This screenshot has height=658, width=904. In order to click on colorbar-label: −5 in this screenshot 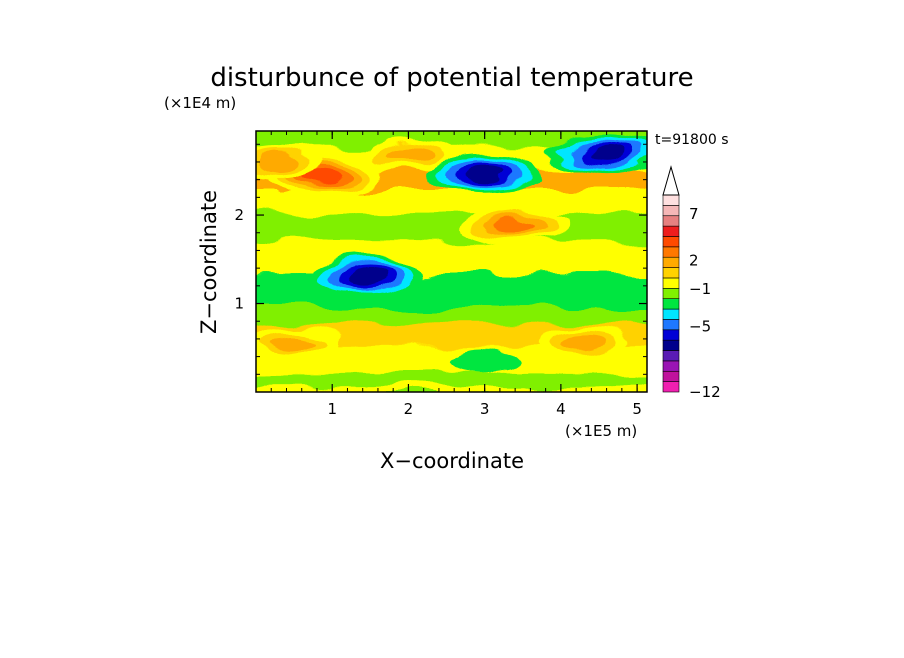, I will do `click(700, 326)`.